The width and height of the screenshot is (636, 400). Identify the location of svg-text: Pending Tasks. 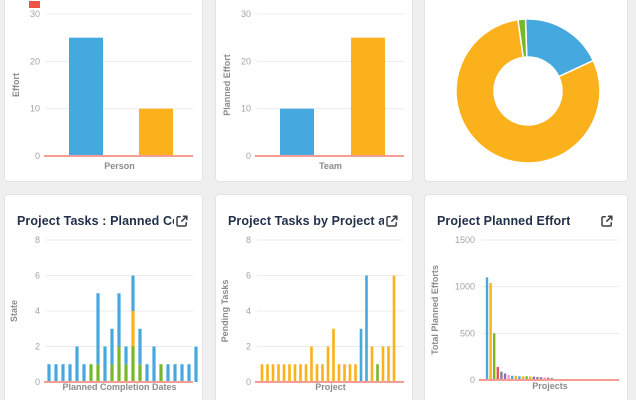
(225, 311).